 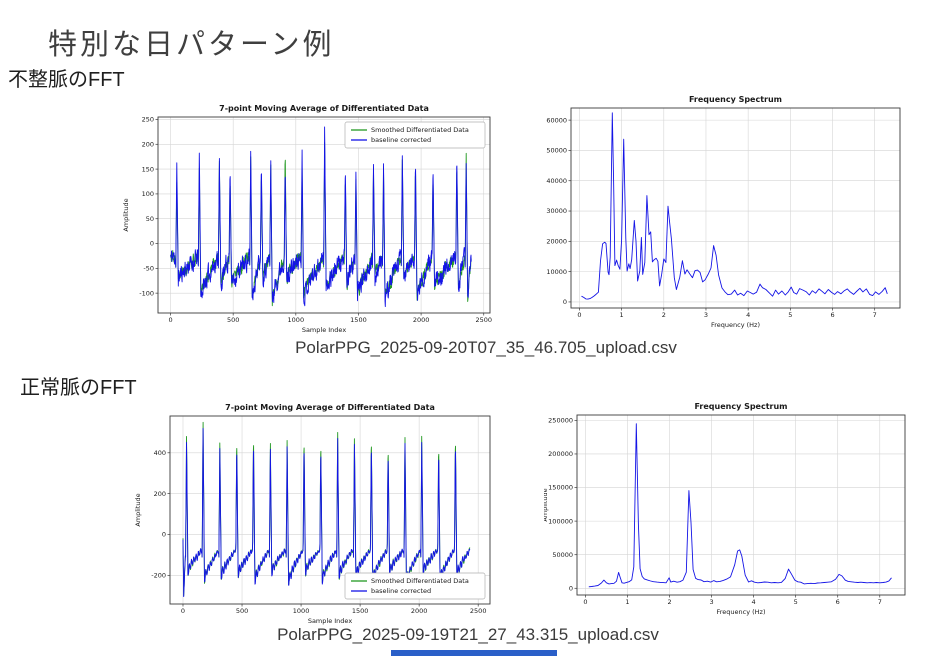 I want to click on y-tick-label: 30000, so click(x=556, y=211).